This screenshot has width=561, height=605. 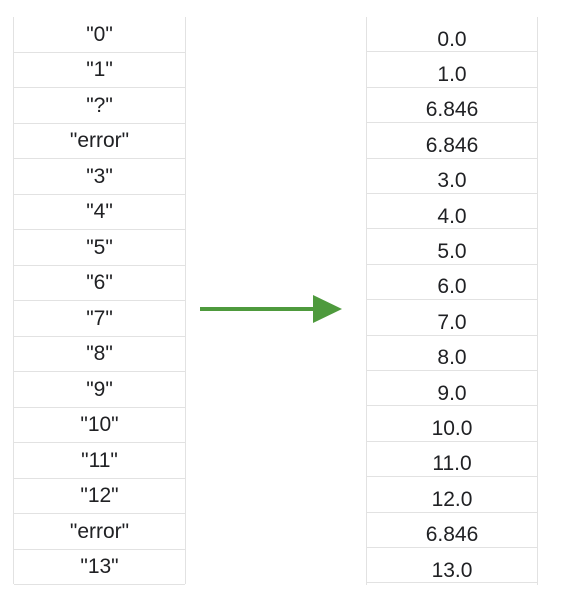 I want to click on list-item: "9", so click(x=99, y=390).